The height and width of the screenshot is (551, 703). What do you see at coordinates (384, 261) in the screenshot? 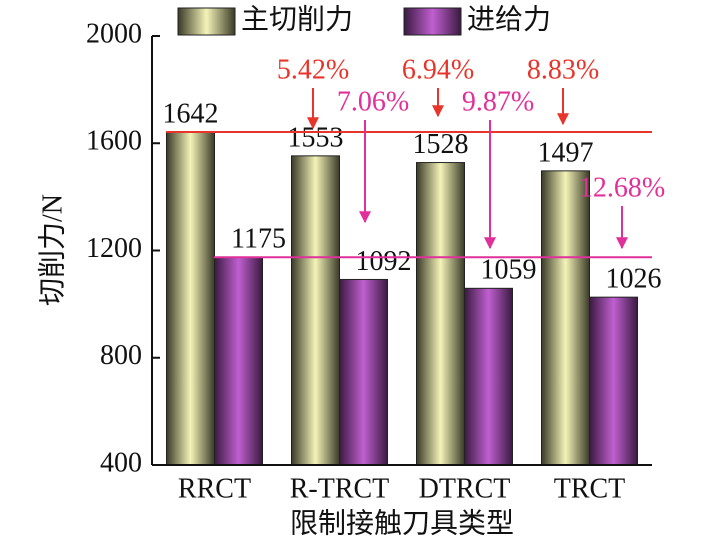
I see `value-label: 1092` at bounding box center [384, 261].